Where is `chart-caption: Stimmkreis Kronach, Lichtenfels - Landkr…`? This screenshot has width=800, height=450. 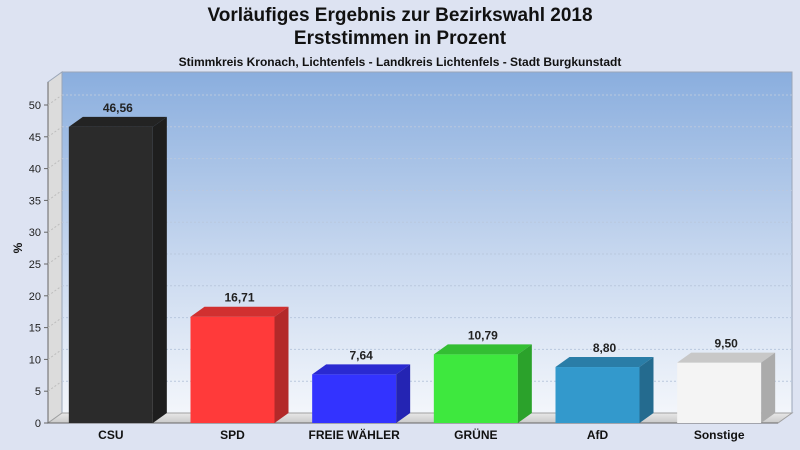
chart-caption: Stimmkreis Kronach, Lichtenfels - Landkr… is located at coordinates (400, 62).